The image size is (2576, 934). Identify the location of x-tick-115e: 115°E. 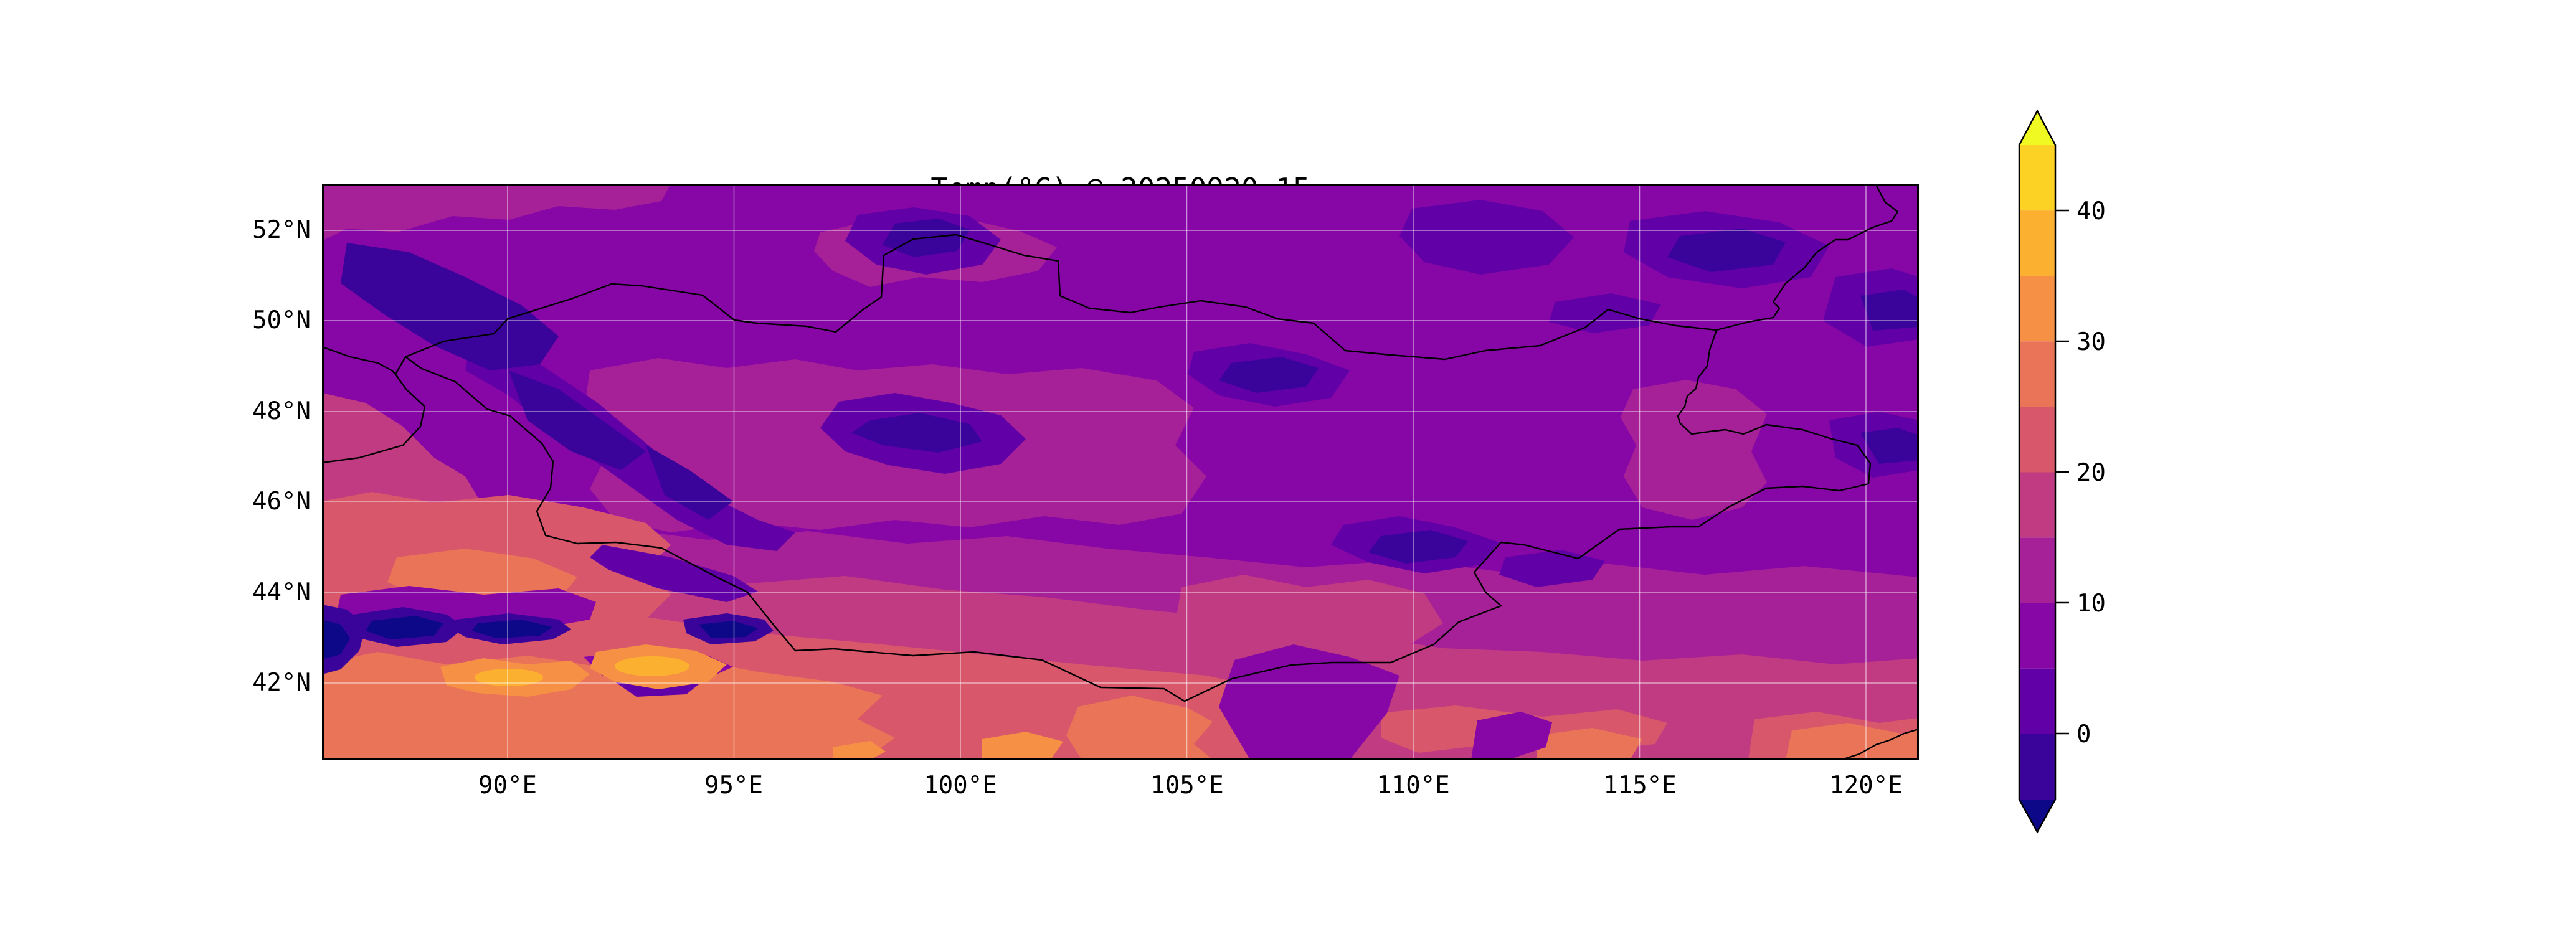
(1640, 785).